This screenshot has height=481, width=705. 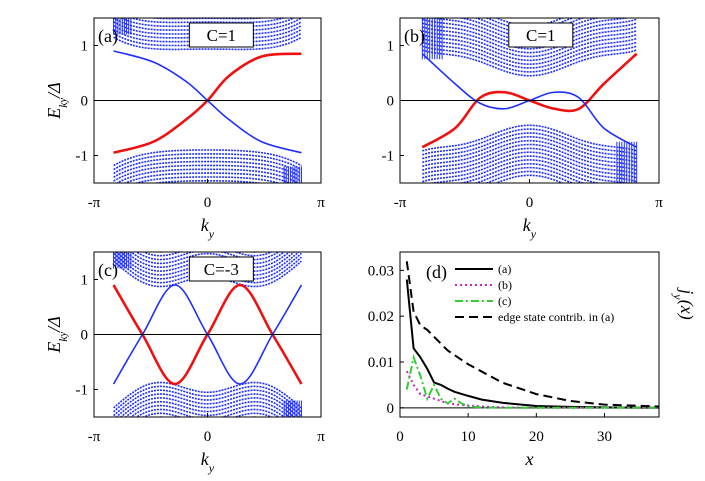 What do you see at coordinates (504, 269) in the screenshot?
I see `legend-entry: (a)` at bounding box center [504, 269].